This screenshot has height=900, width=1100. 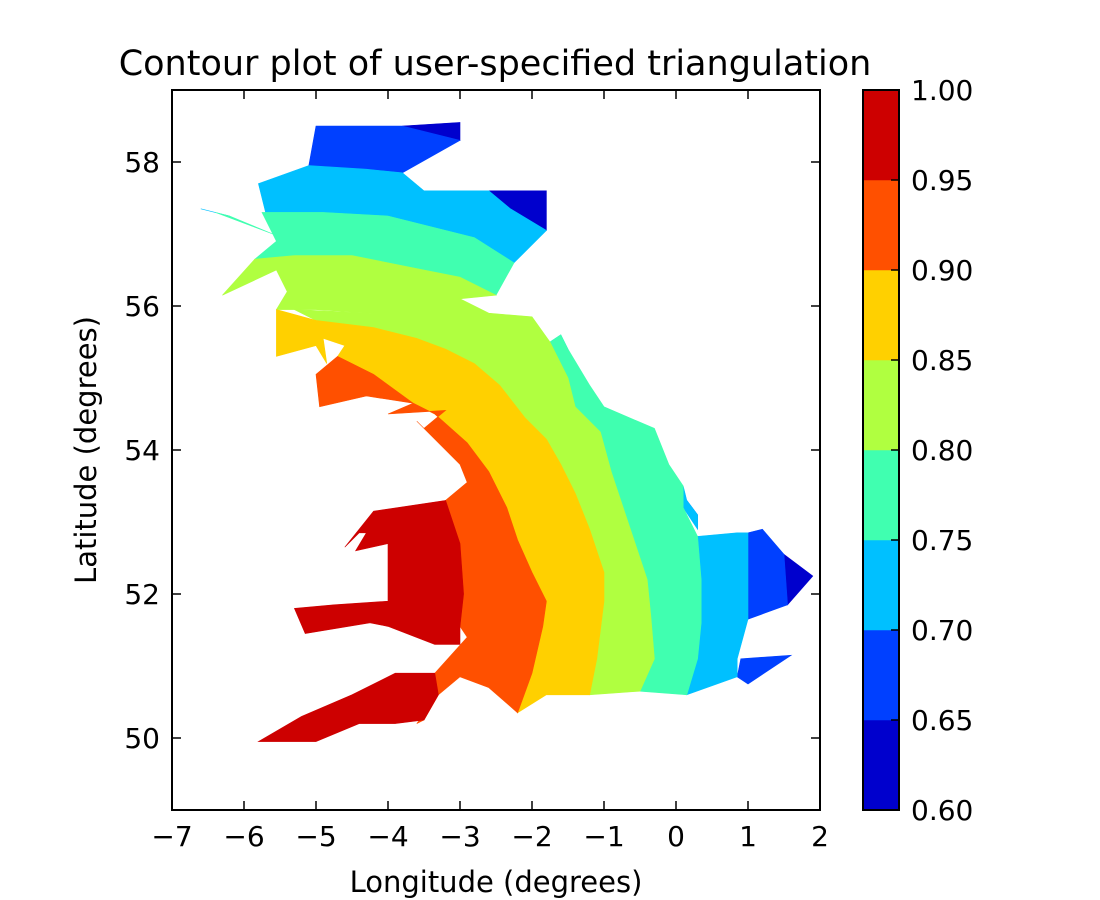 I want to click on x-tick-label: −2, so click(x=531, y=836).